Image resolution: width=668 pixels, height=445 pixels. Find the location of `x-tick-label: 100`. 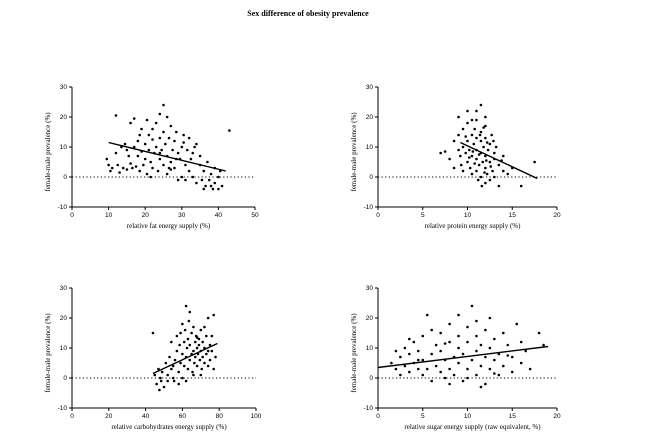

x-tick-label: 100 is located at coordinates (256, 416).